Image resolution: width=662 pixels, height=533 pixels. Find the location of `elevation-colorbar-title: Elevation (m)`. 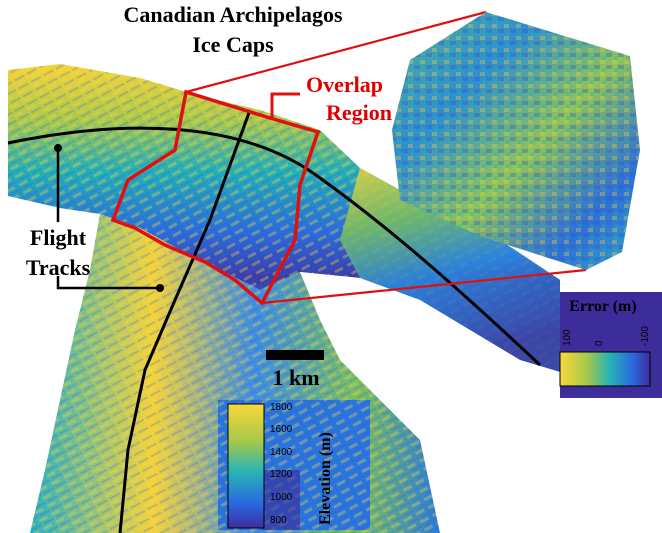

elevation-colorbar-title: Elevation (m) is located at coordinates (325, 478).